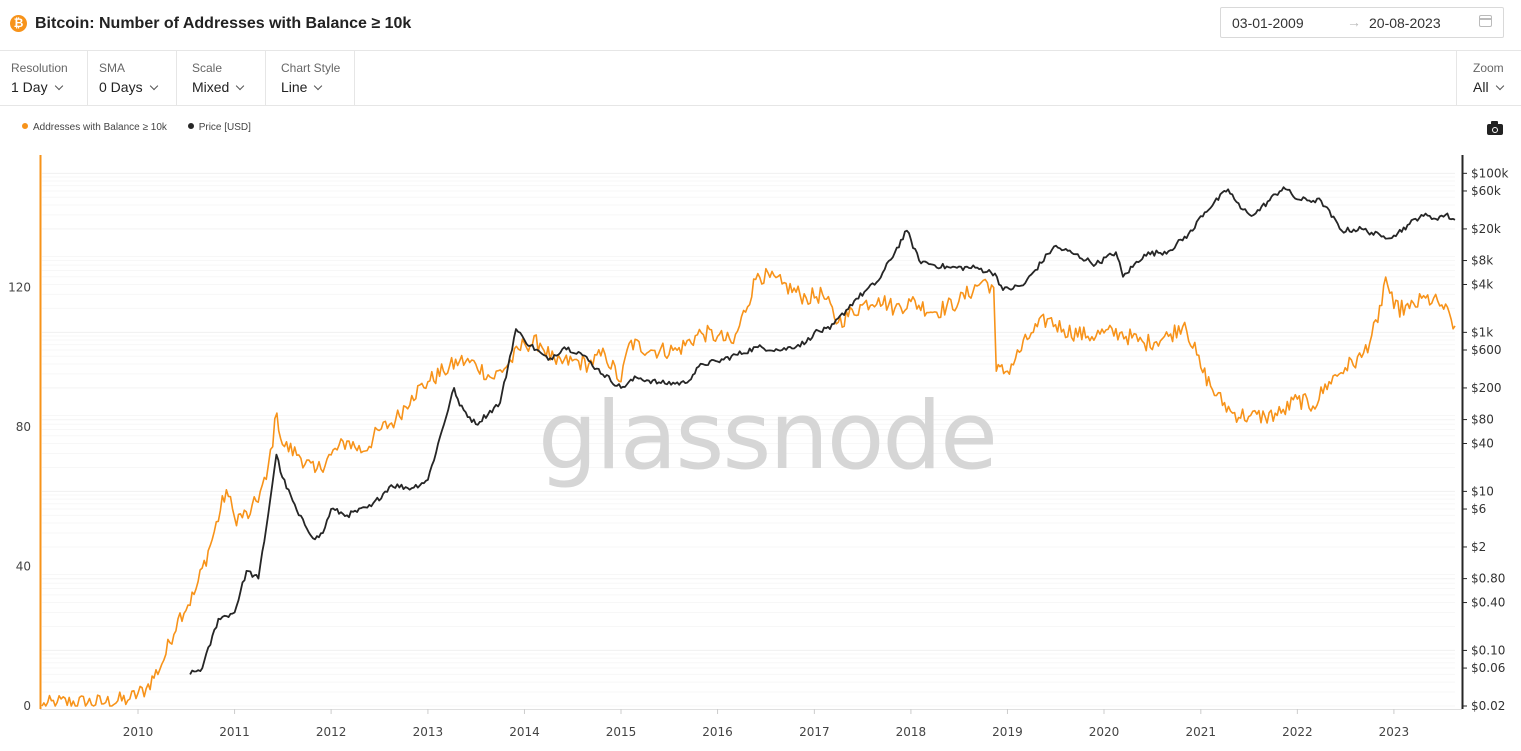 Image resolution: width=1521 pixels, height=751 pixels. Describe the element at coordinates (1486, 229) in the screenshot. I see `right-y-tick-label: $20k` at that location.